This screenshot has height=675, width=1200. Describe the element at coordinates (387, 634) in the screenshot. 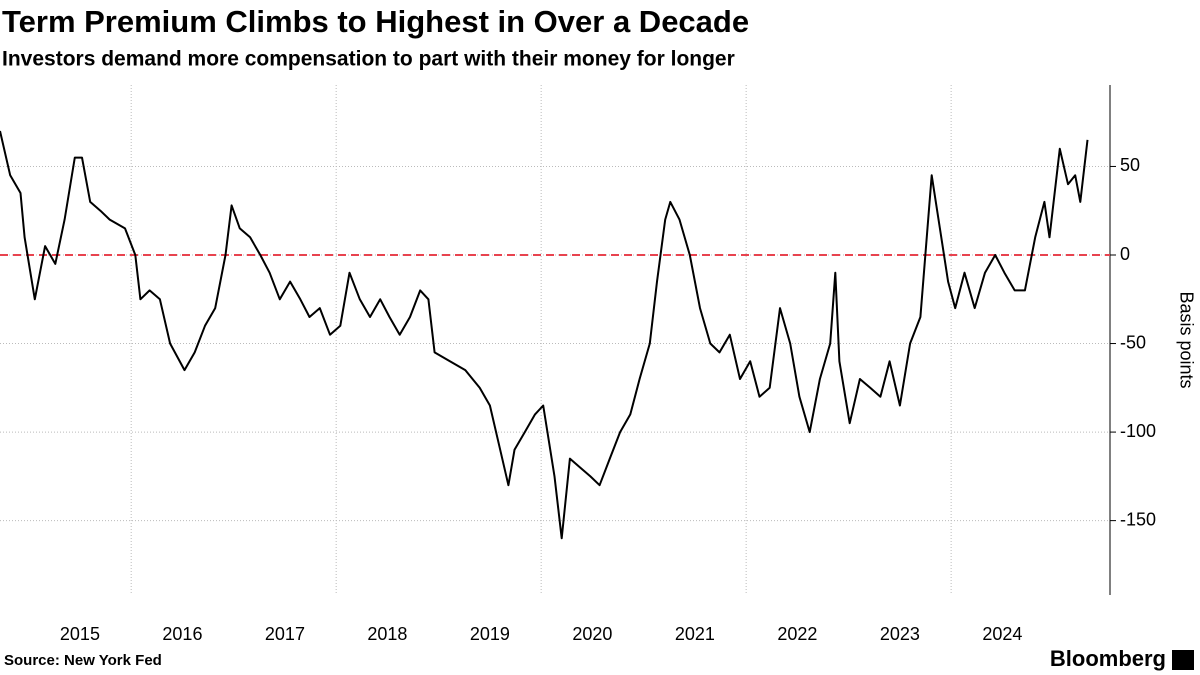

I see `x-tick-label: 2018` at that location.